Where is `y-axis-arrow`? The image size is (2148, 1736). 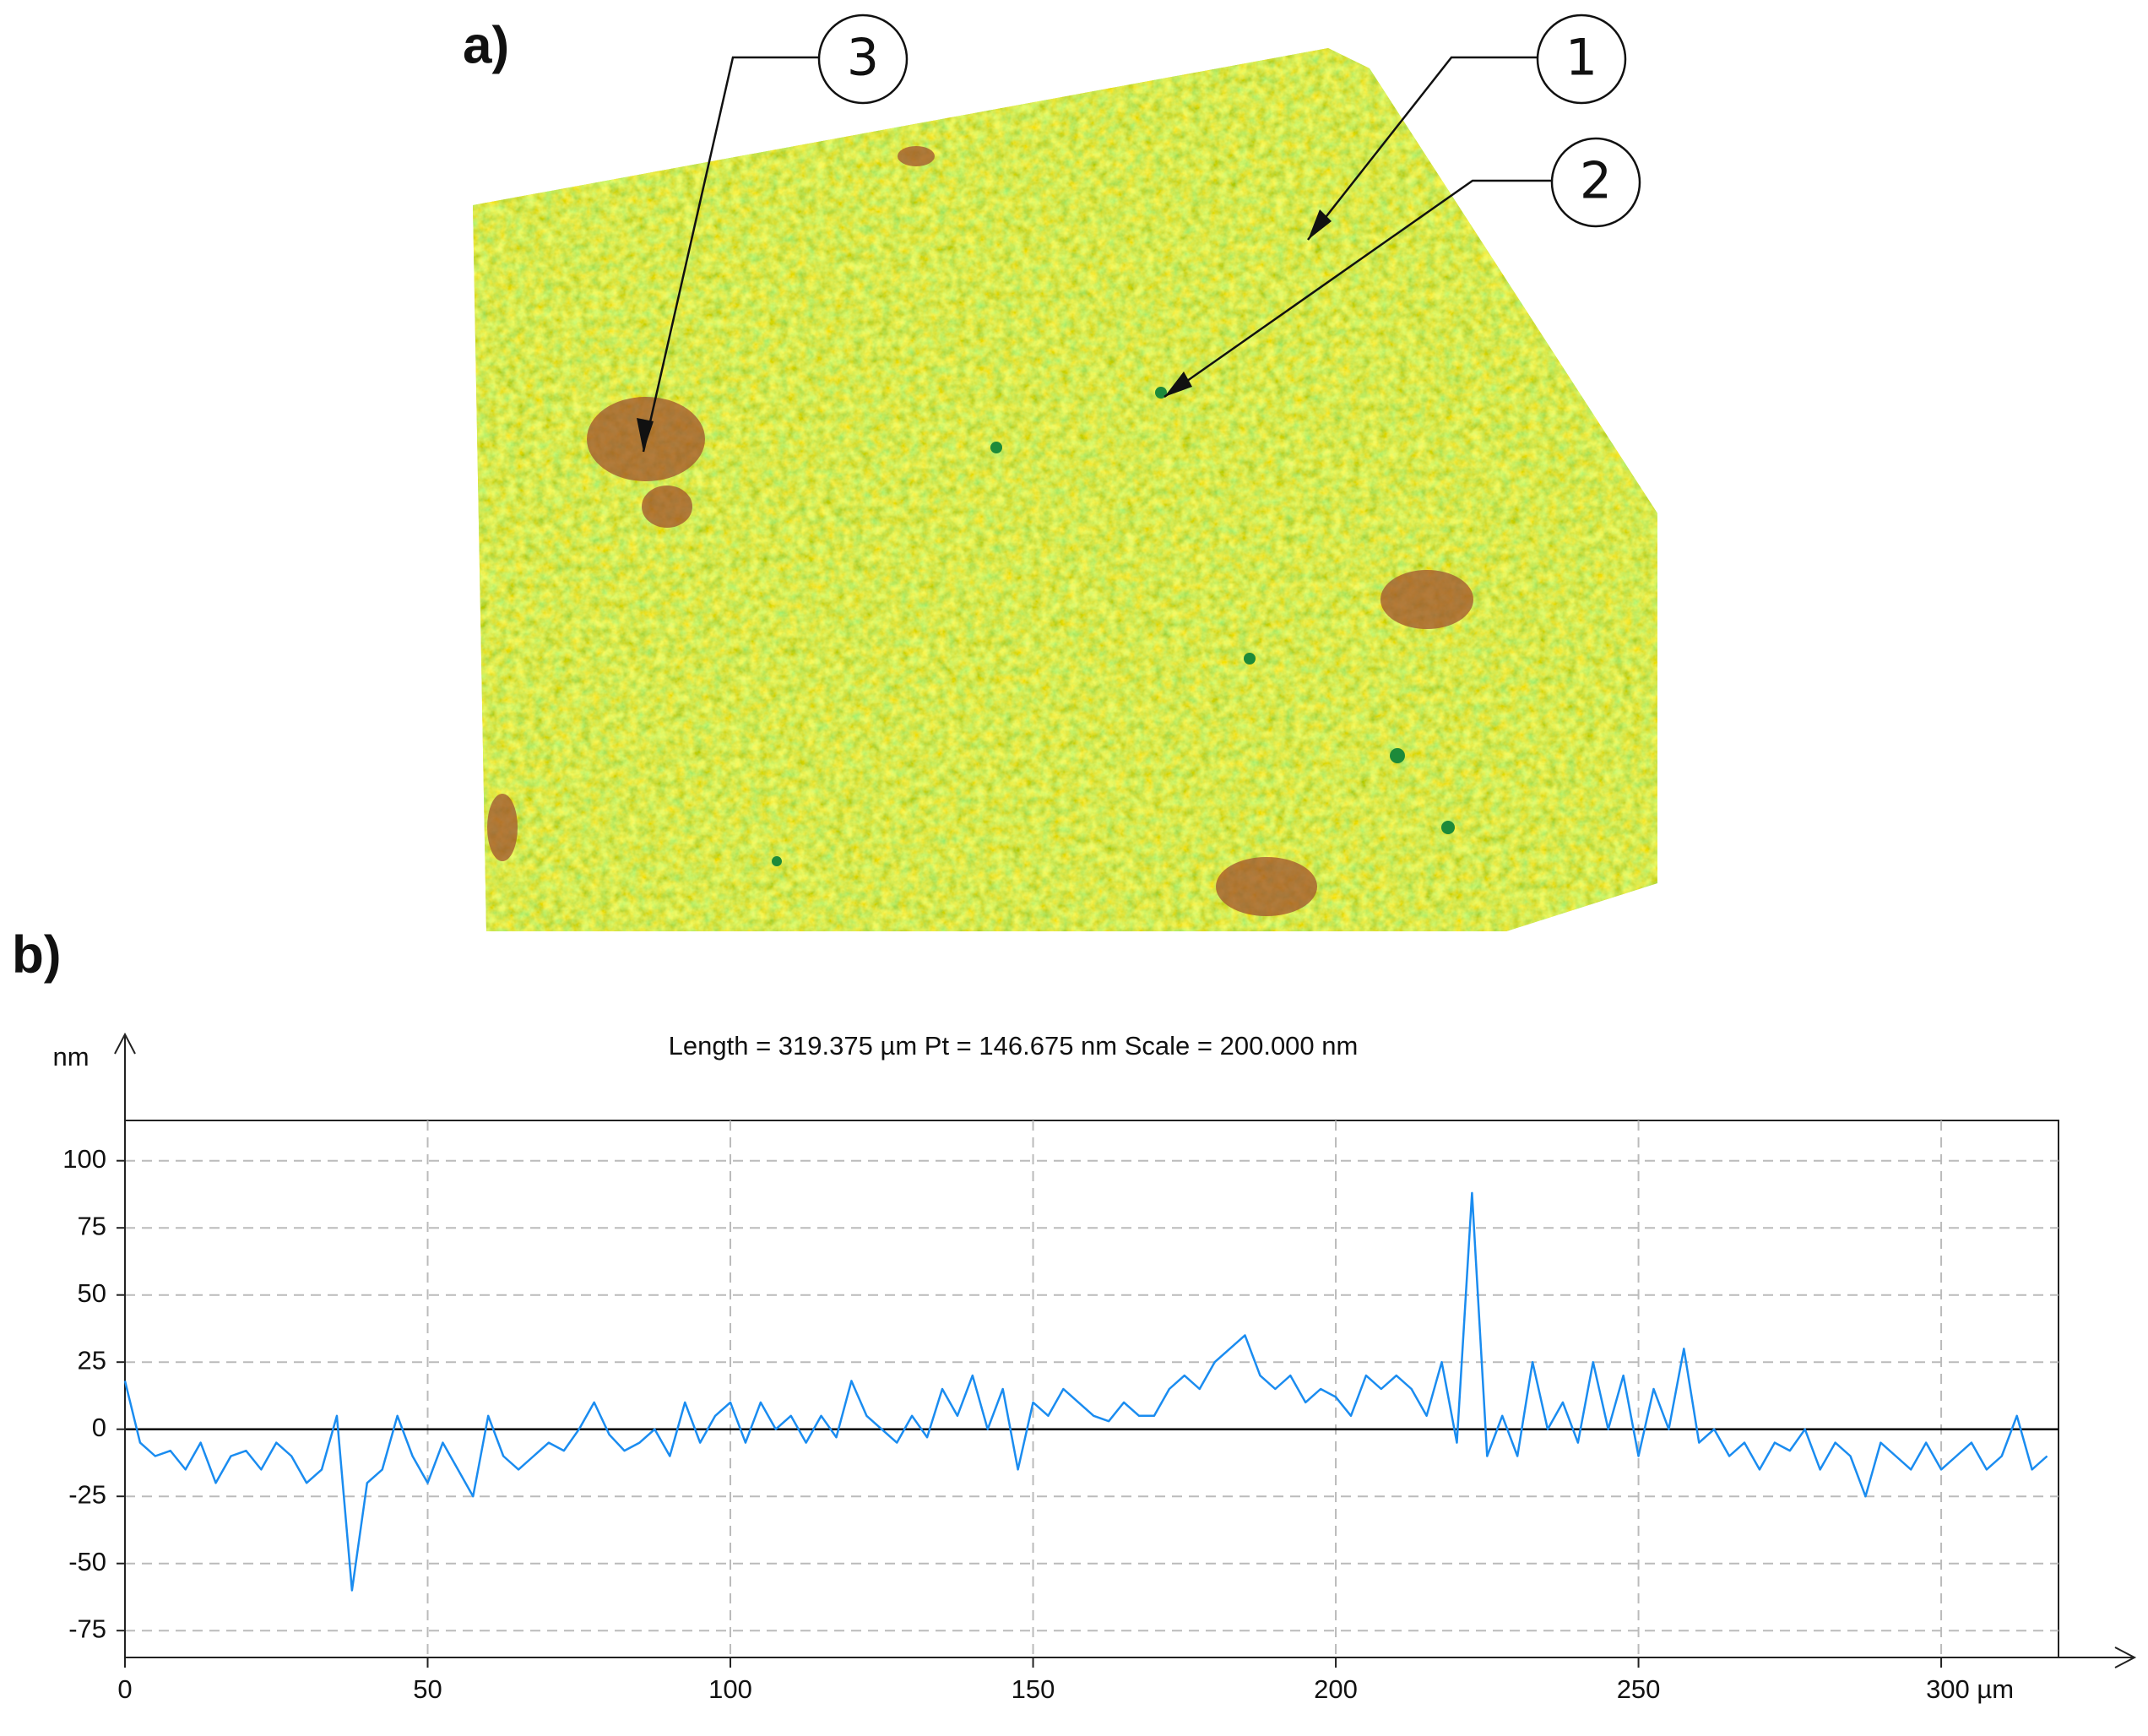
y-axis-arrow is located at coordinates (125, 1043).